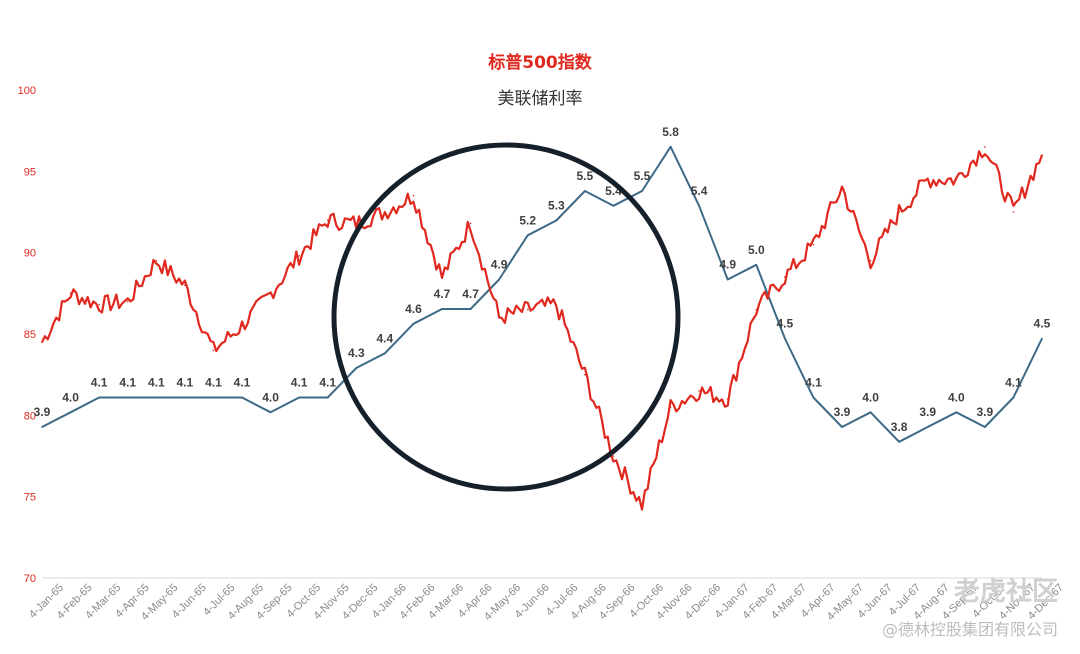 This screenshot has width=1080, height=654. What do you see at coordinates (27, 91) in the screenshot?
I see `y-tick-label: 100` at bounding box center [27, 91].